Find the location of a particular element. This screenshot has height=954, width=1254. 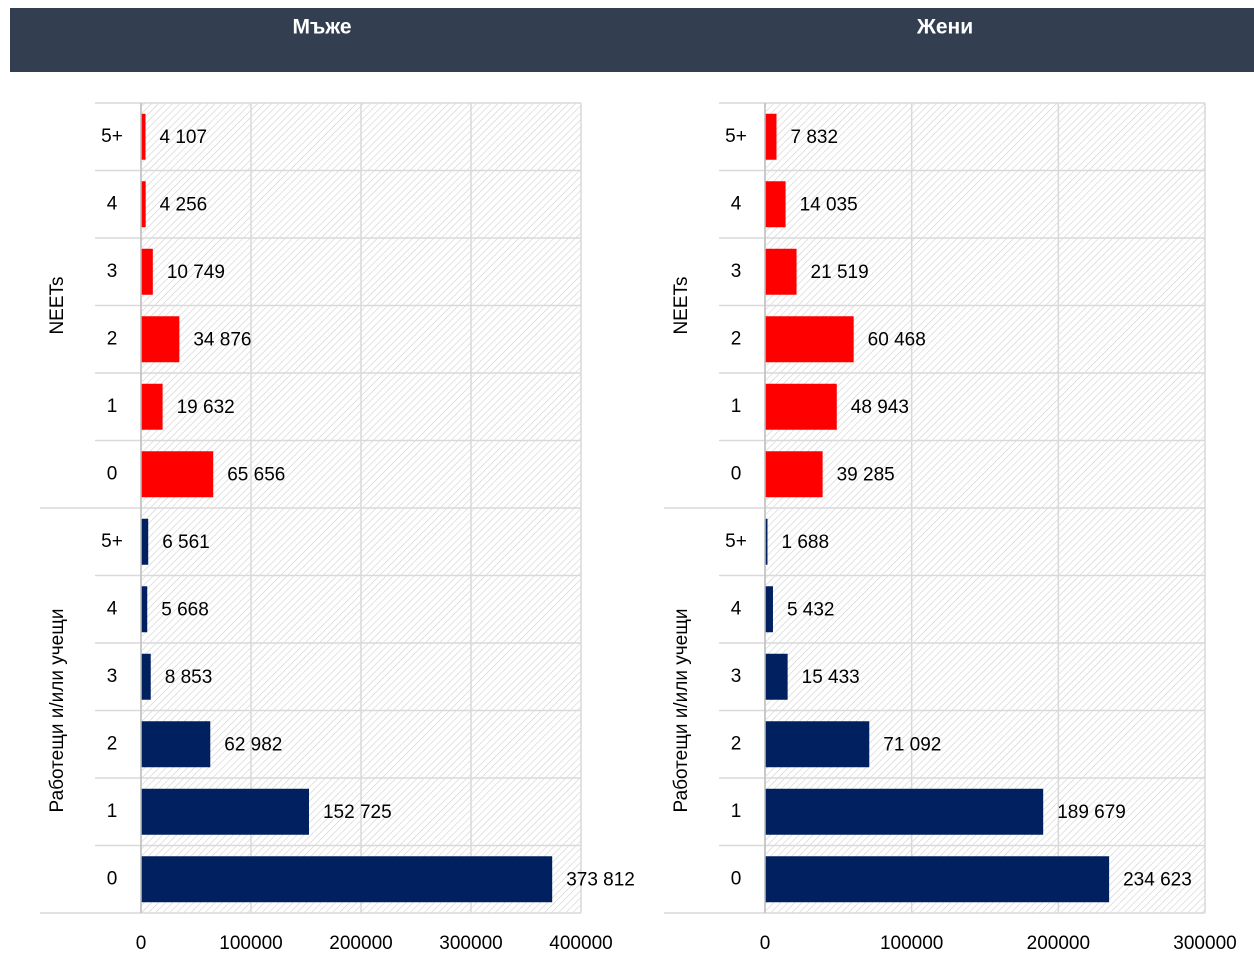

value-label: 1 688 is located at coordinates (805, 542).